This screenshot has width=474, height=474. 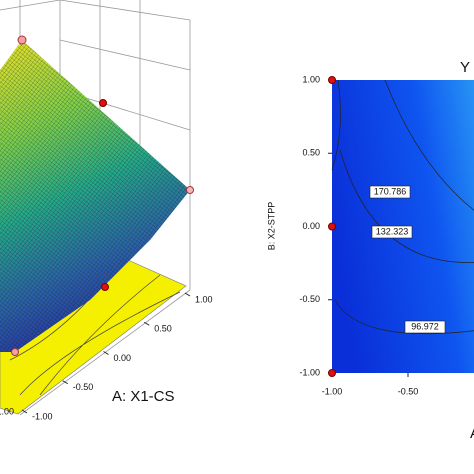 What do you see at coordinates (472, 433) in the screenshot?
I see `x-axis-label: A` at bounding box center [472, 433].